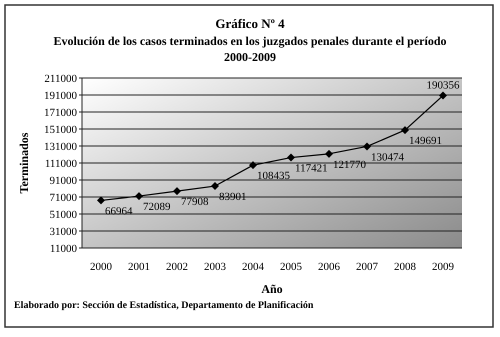 The height and width of the screenshot is (337, 500). I want to click on x-tick-label: 2006, so click(329, 267).